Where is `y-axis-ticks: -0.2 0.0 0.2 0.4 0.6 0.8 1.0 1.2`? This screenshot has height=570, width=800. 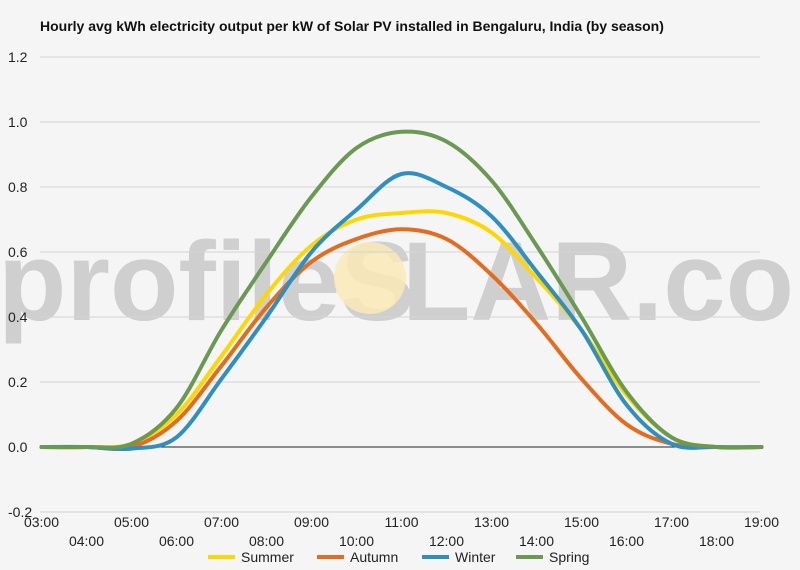 y-axis-ticks: -0.2 0.0 0.2 0.4 0.6 0.8 1.0 1.2 is located at coordinates (20, 284).